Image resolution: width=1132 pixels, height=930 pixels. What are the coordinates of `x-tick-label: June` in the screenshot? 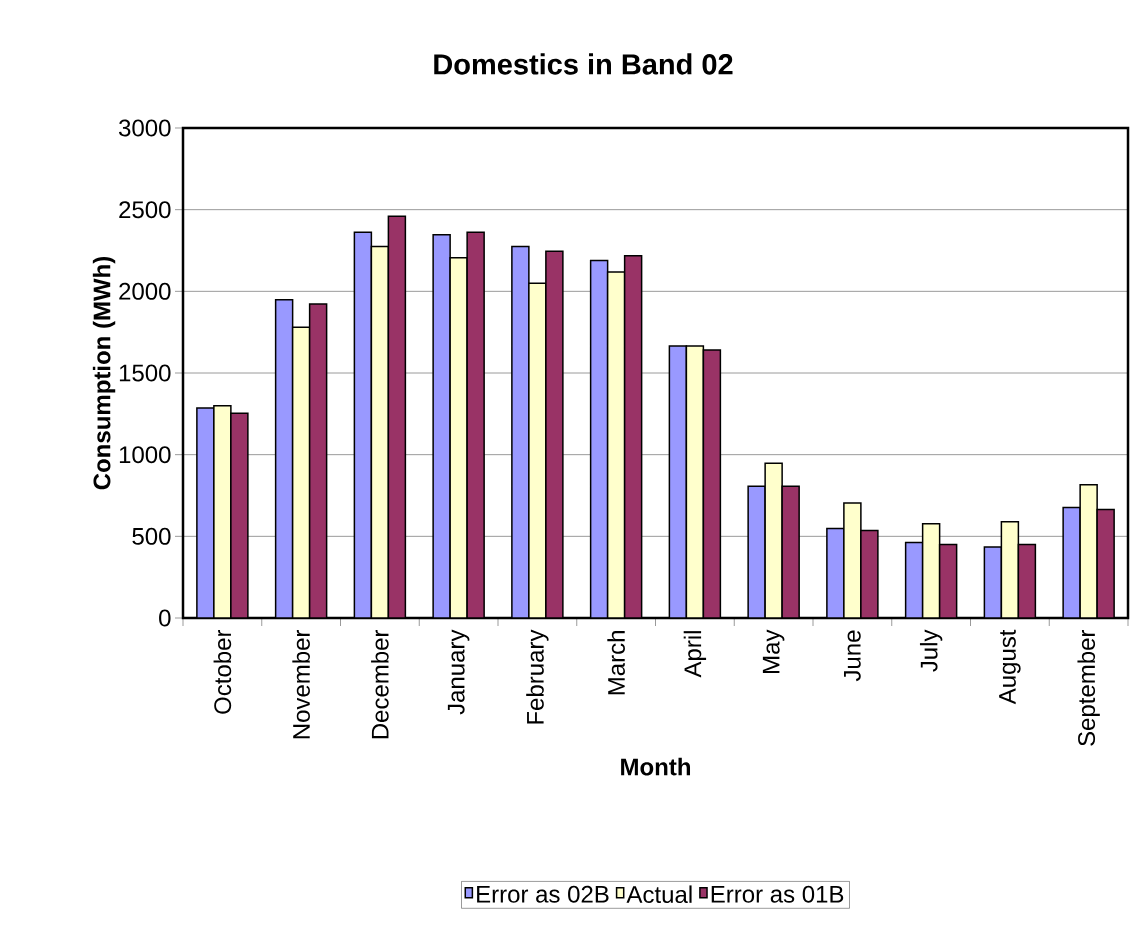 It's located at (852, 656).